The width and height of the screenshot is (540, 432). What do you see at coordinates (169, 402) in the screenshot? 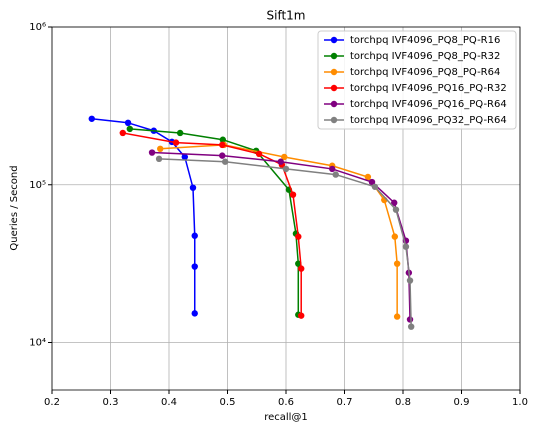
I see `x-tick-label: 0.4` at bounding box center [169, 402].